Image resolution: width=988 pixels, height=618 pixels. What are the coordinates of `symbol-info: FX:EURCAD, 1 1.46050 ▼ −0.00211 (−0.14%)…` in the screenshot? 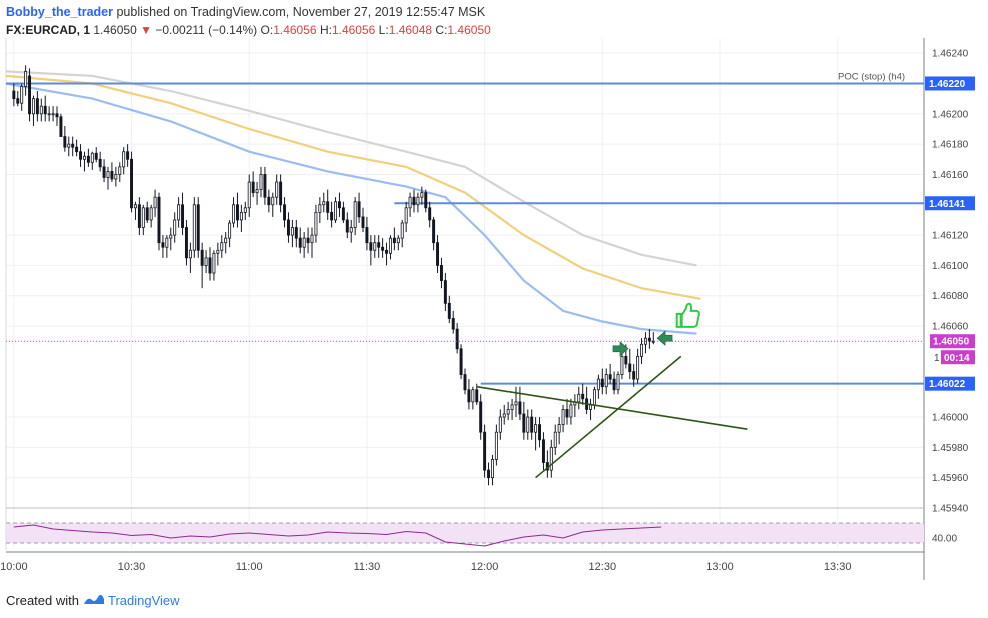 It's located at (248, 30).